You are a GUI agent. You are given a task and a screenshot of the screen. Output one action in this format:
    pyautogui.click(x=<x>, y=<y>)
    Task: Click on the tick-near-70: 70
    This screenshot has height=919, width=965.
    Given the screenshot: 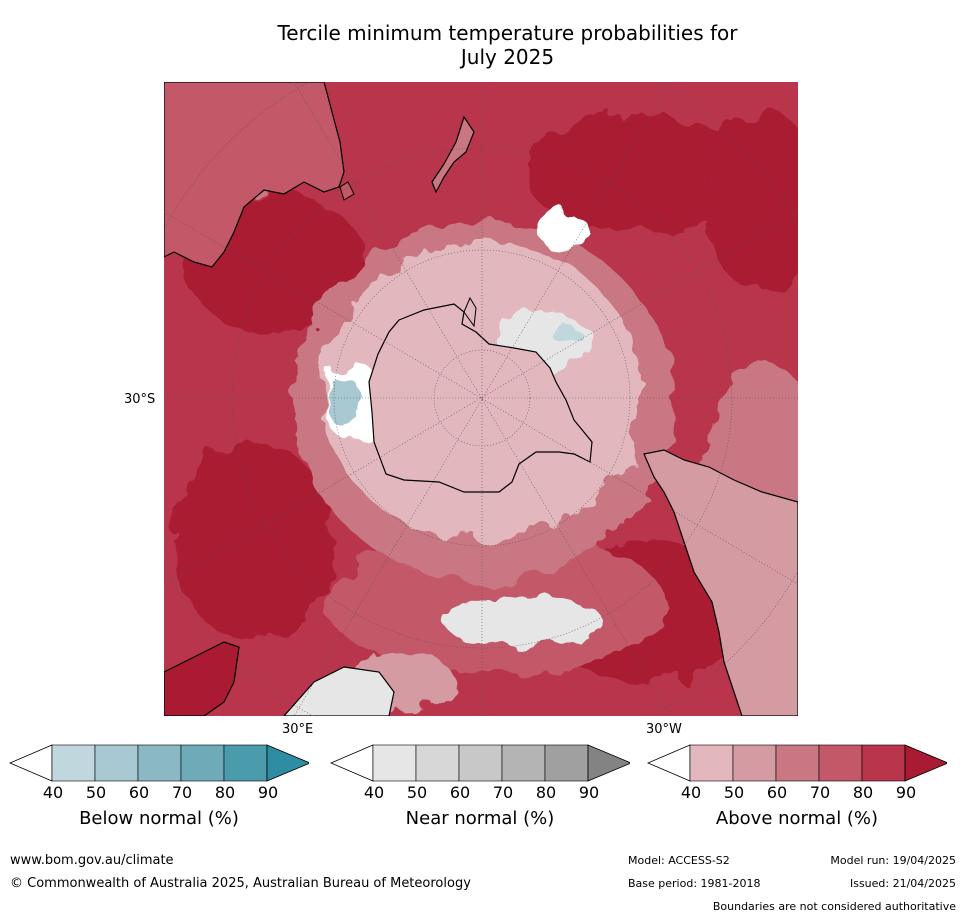 What is the action you would take?
    pyautogui.click(x=503, y=792)
    